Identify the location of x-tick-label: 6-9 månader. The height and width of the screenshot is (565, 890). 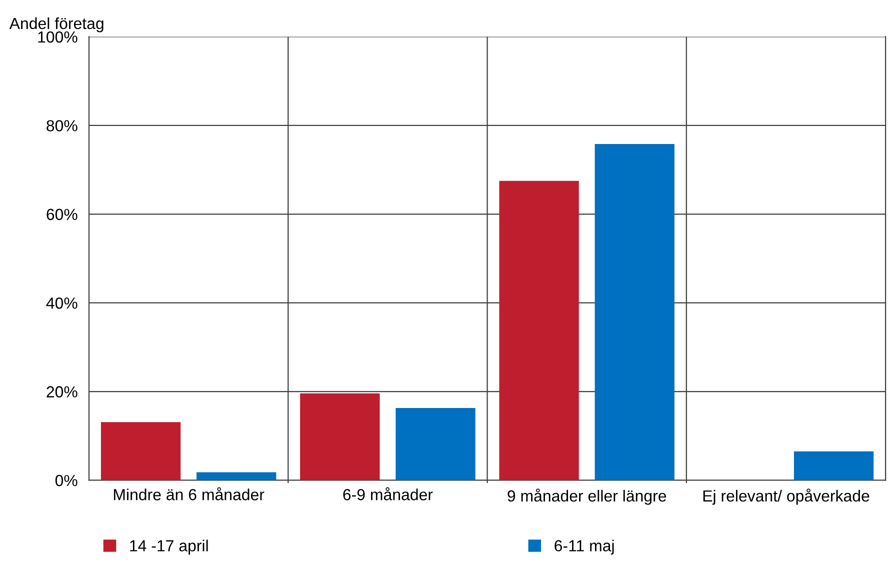
(388, 493).